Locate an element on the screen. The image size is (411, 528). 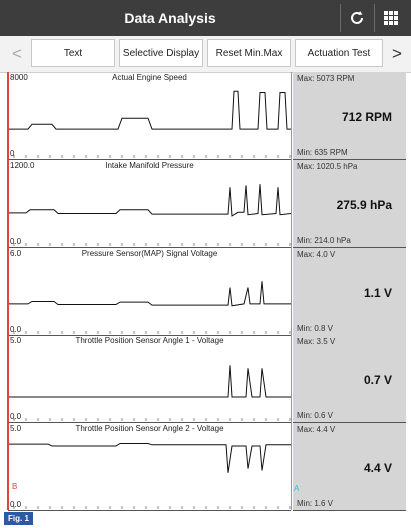
value-panel: Max: 3.5 V 0.7 V Min: 0.6 V is located at coordinates (349, 379).